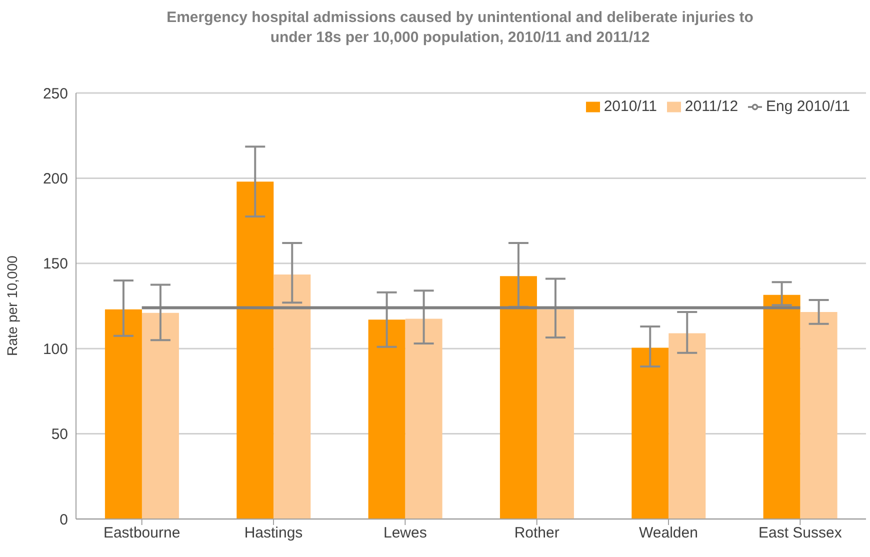 The height and width of the screenshot is (557, 870). Describe the element at coordinates (55, 179) in the screenshot. I see `y-tick-label: 200` at that location.